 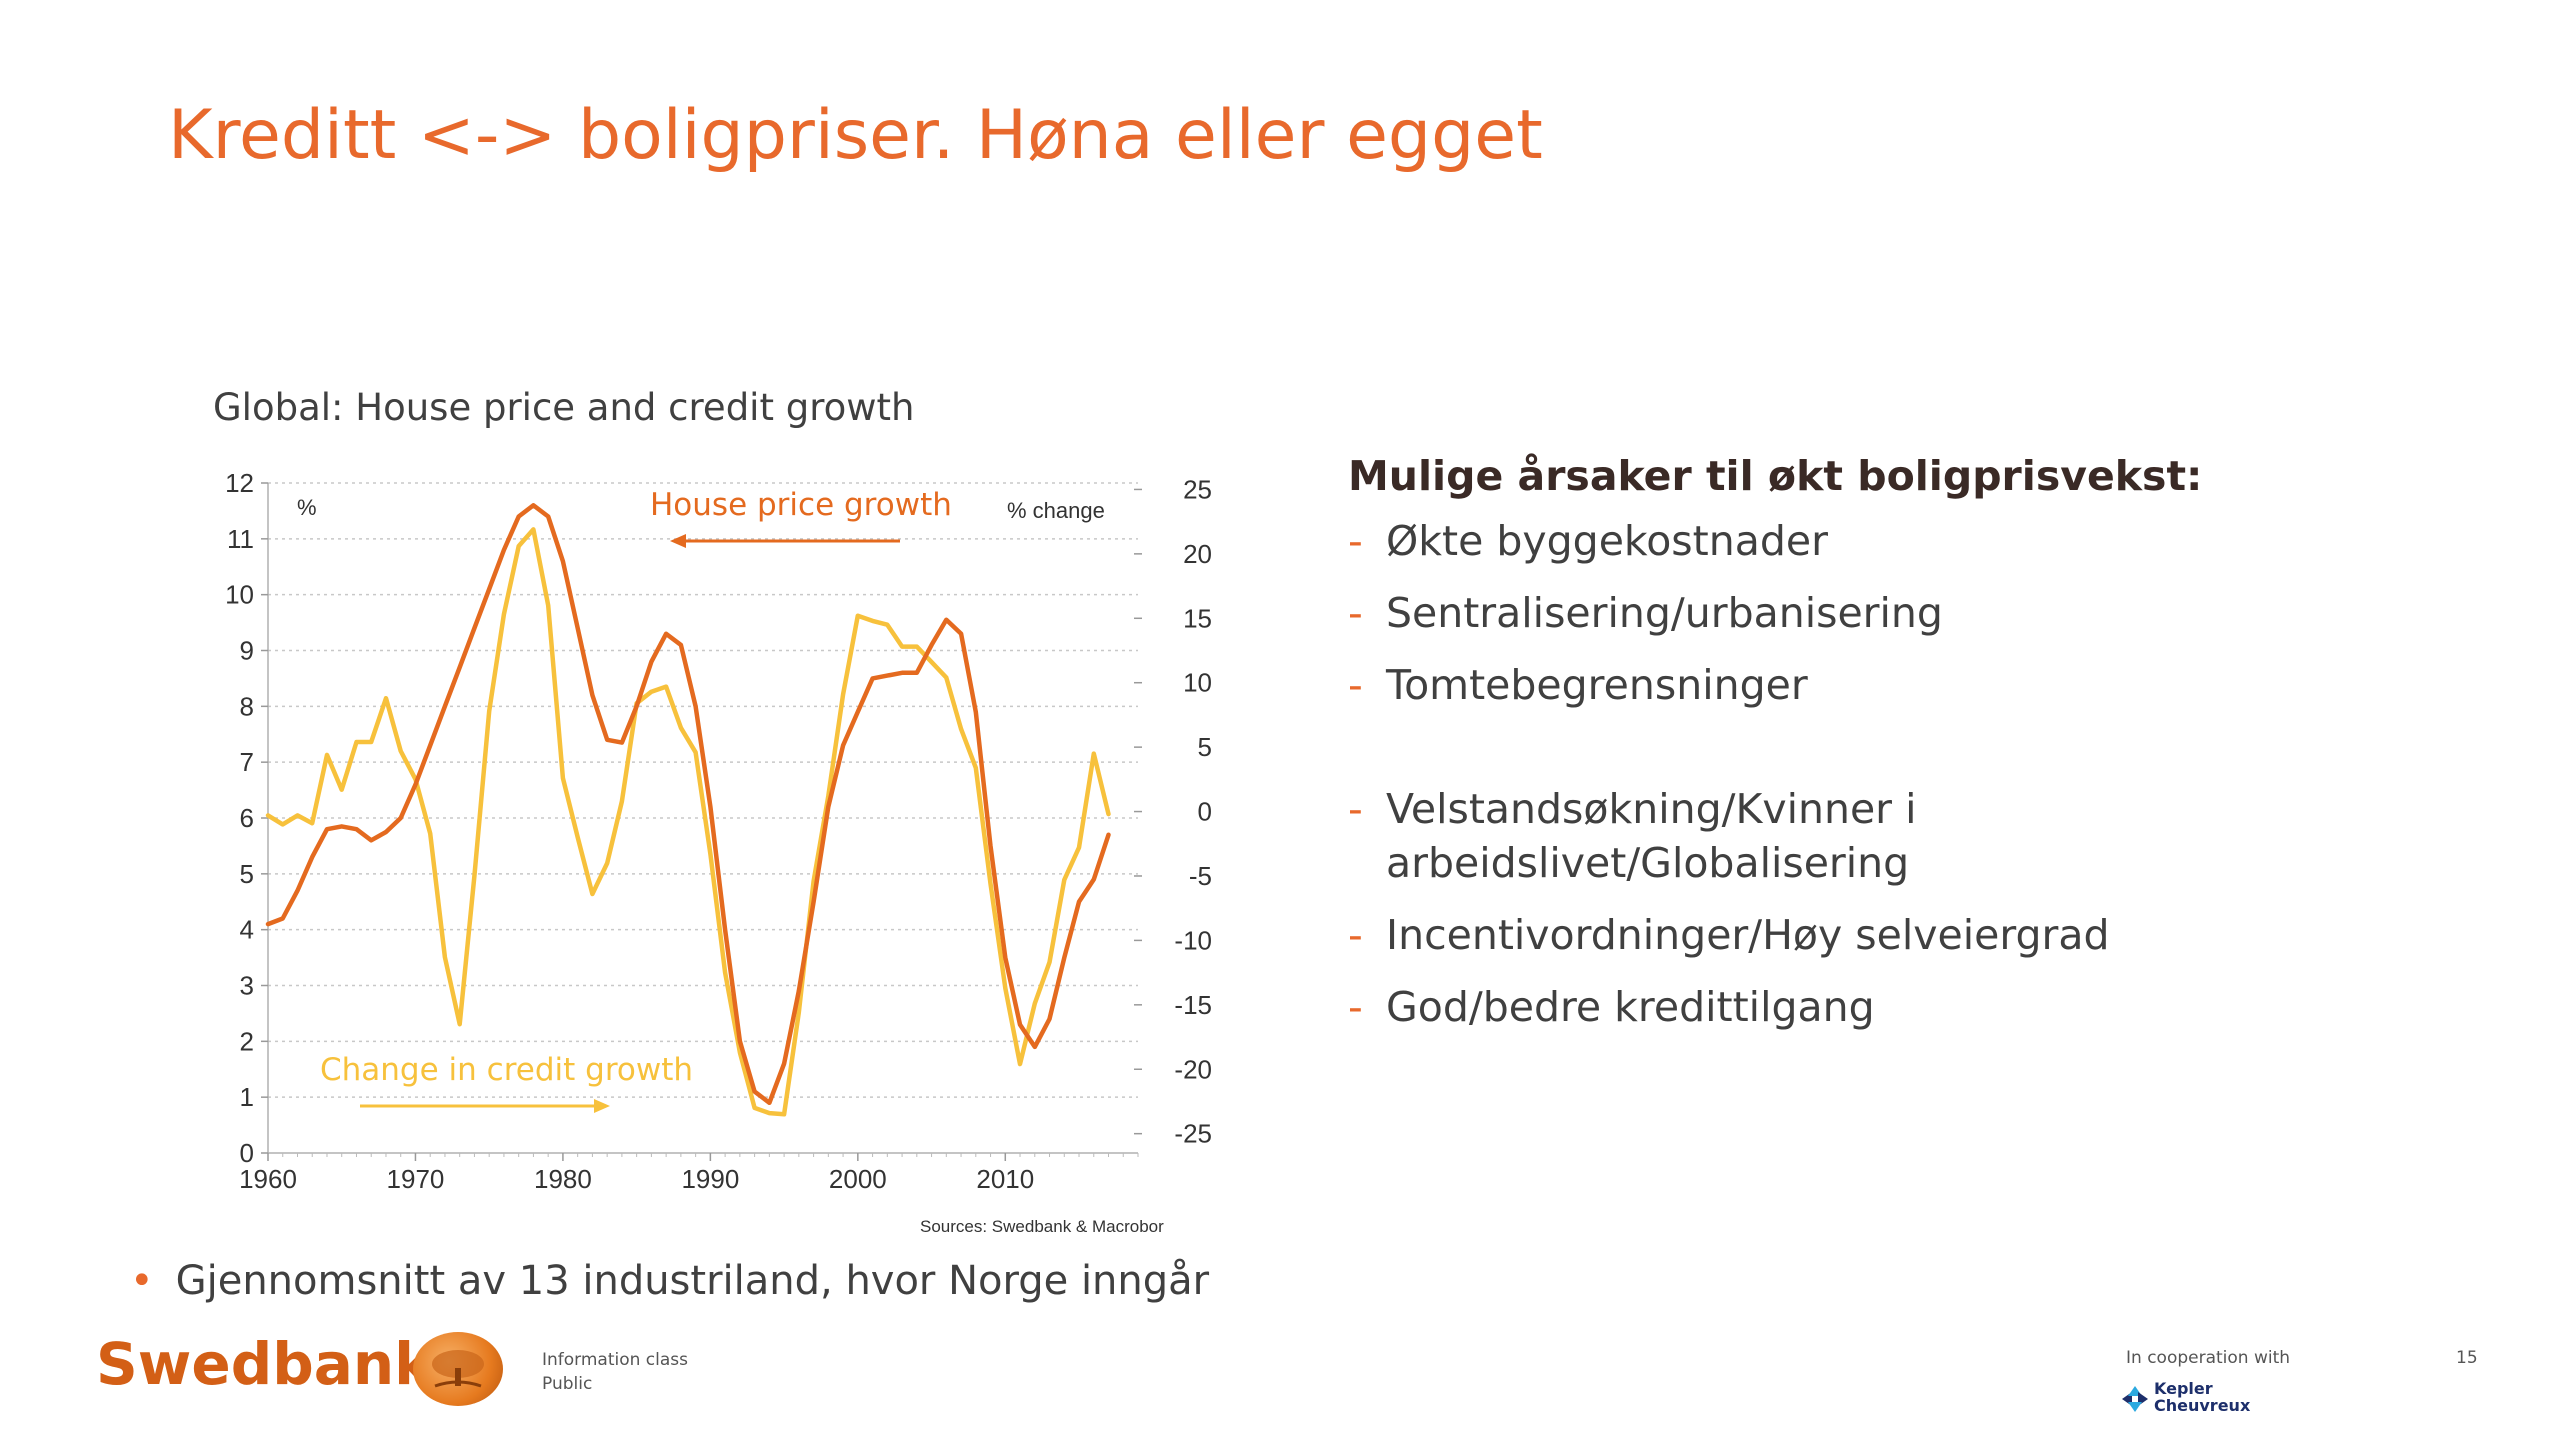 I want to click on left-tick-label: 1, so click(x=247, y=1097).